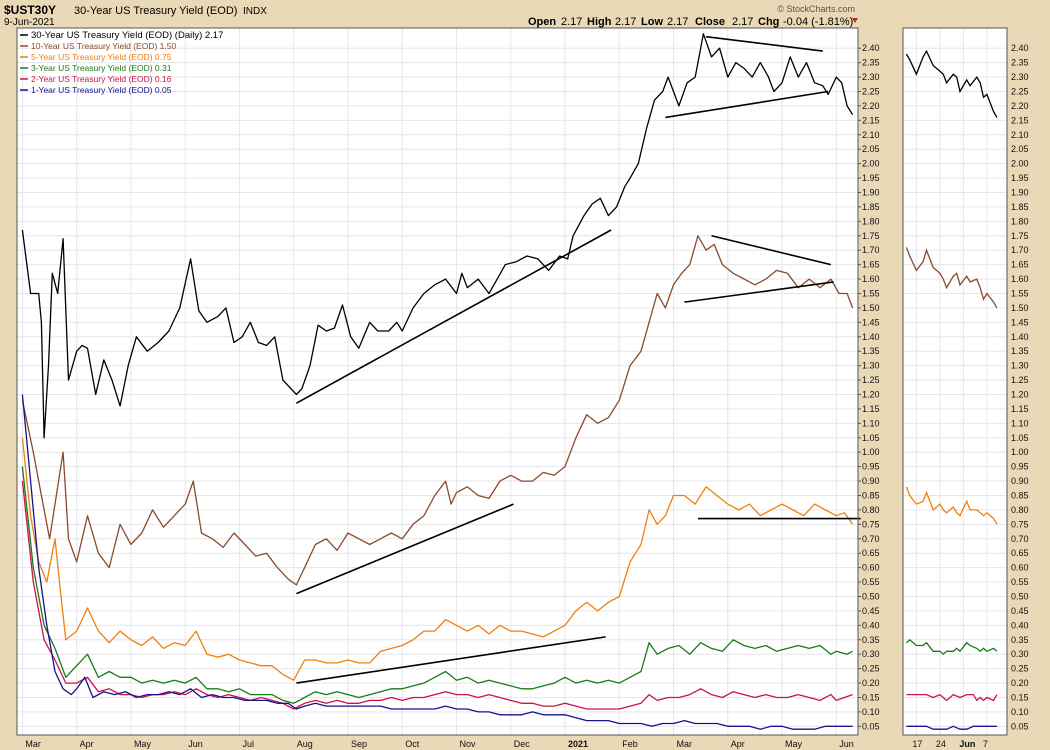 This screenshot has height=750, width=1050. I want to click on inset-series-line-3-year-us-treasury-yield, so click(951, 647).